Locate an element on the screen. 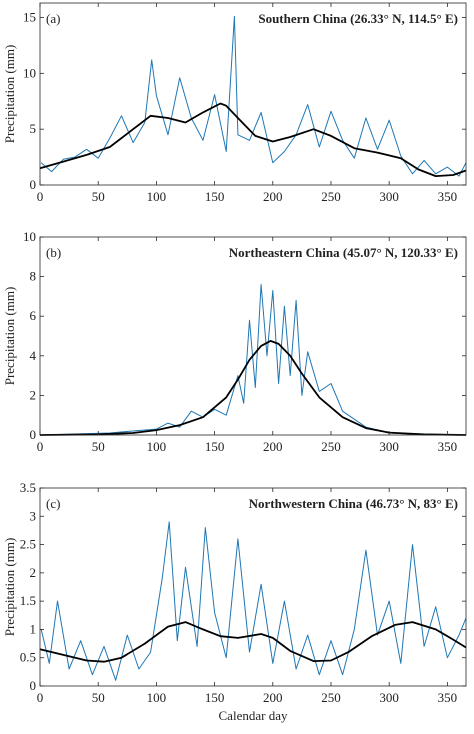  y-tick-label: 1.5 is located at coordinates (28, 600).